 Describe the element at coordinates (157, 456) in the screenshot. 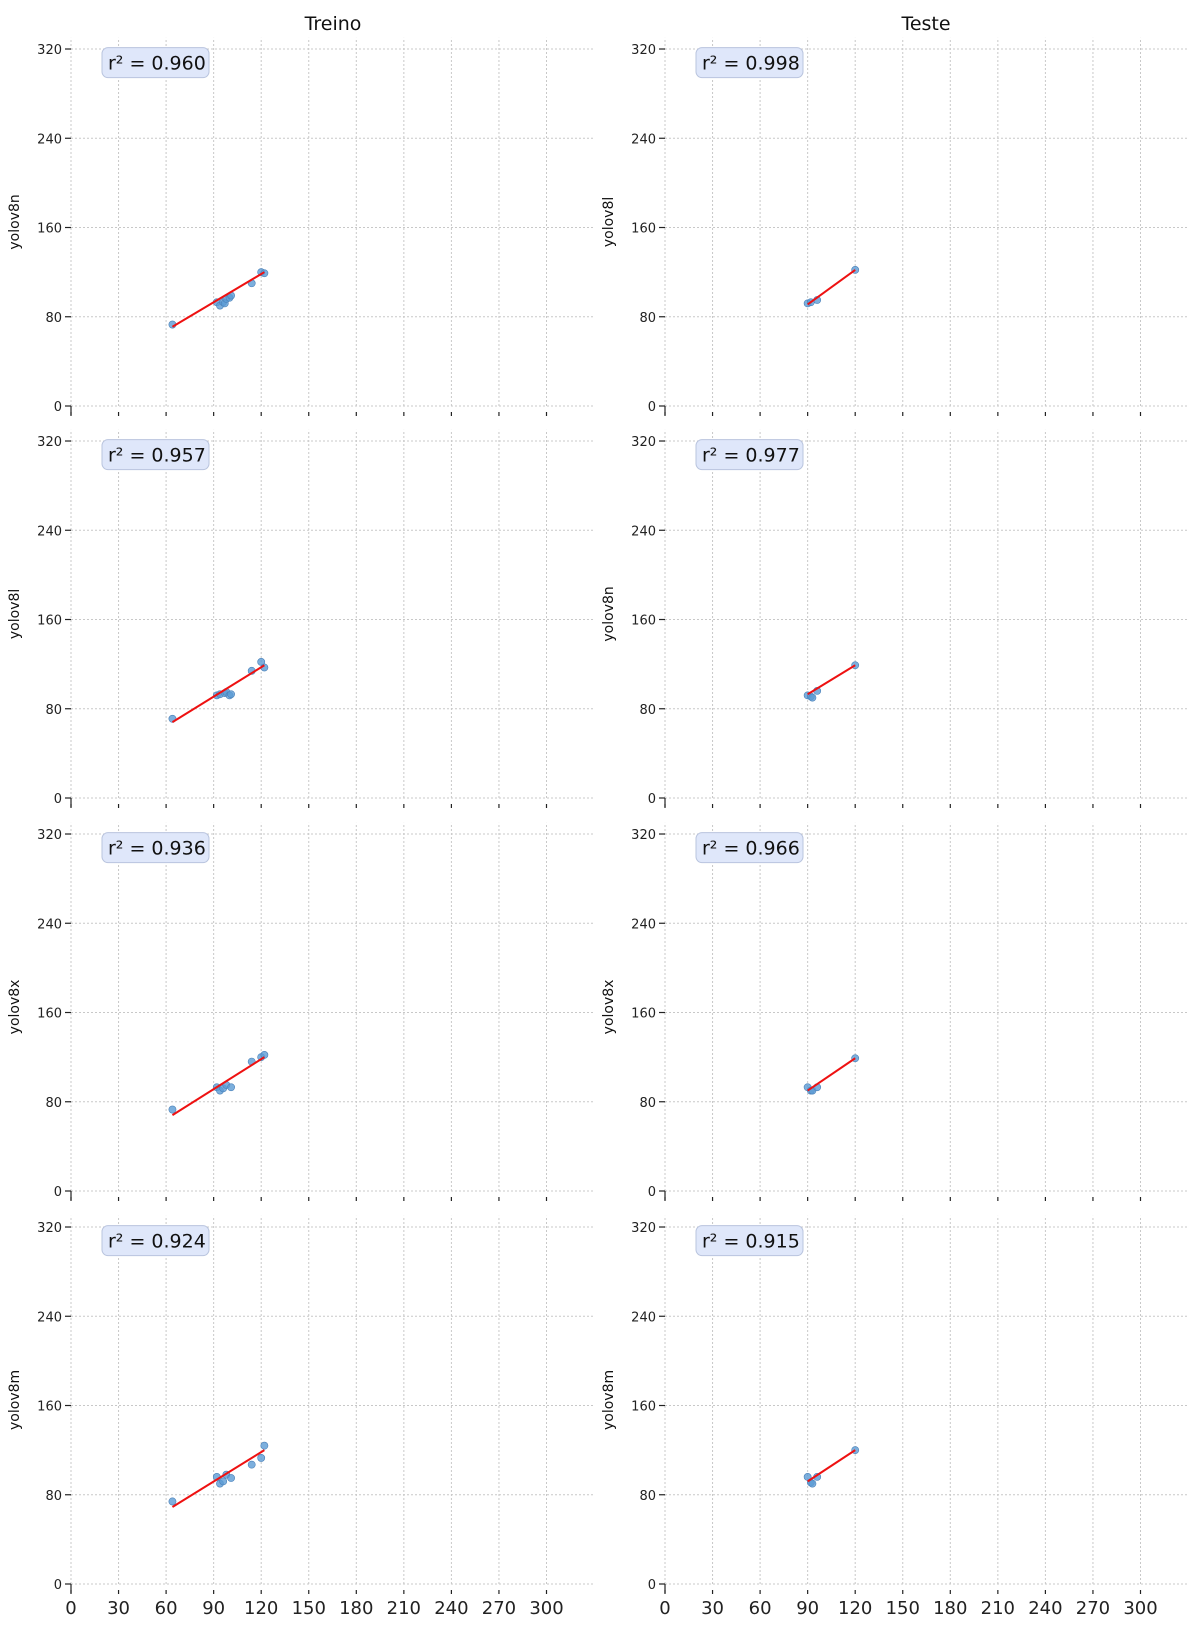

I see `r2-annotation: r² = 0.957` at that location.